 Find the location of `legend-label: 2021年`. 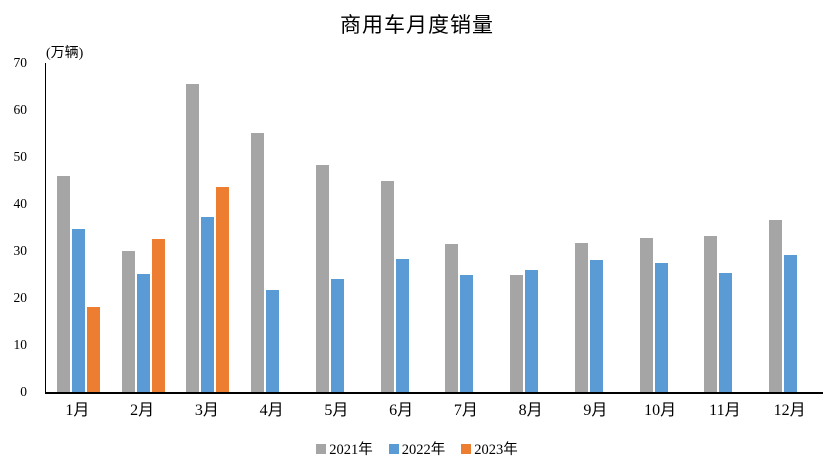

legend-label: 2021年 is located at coordinates (351, 450).